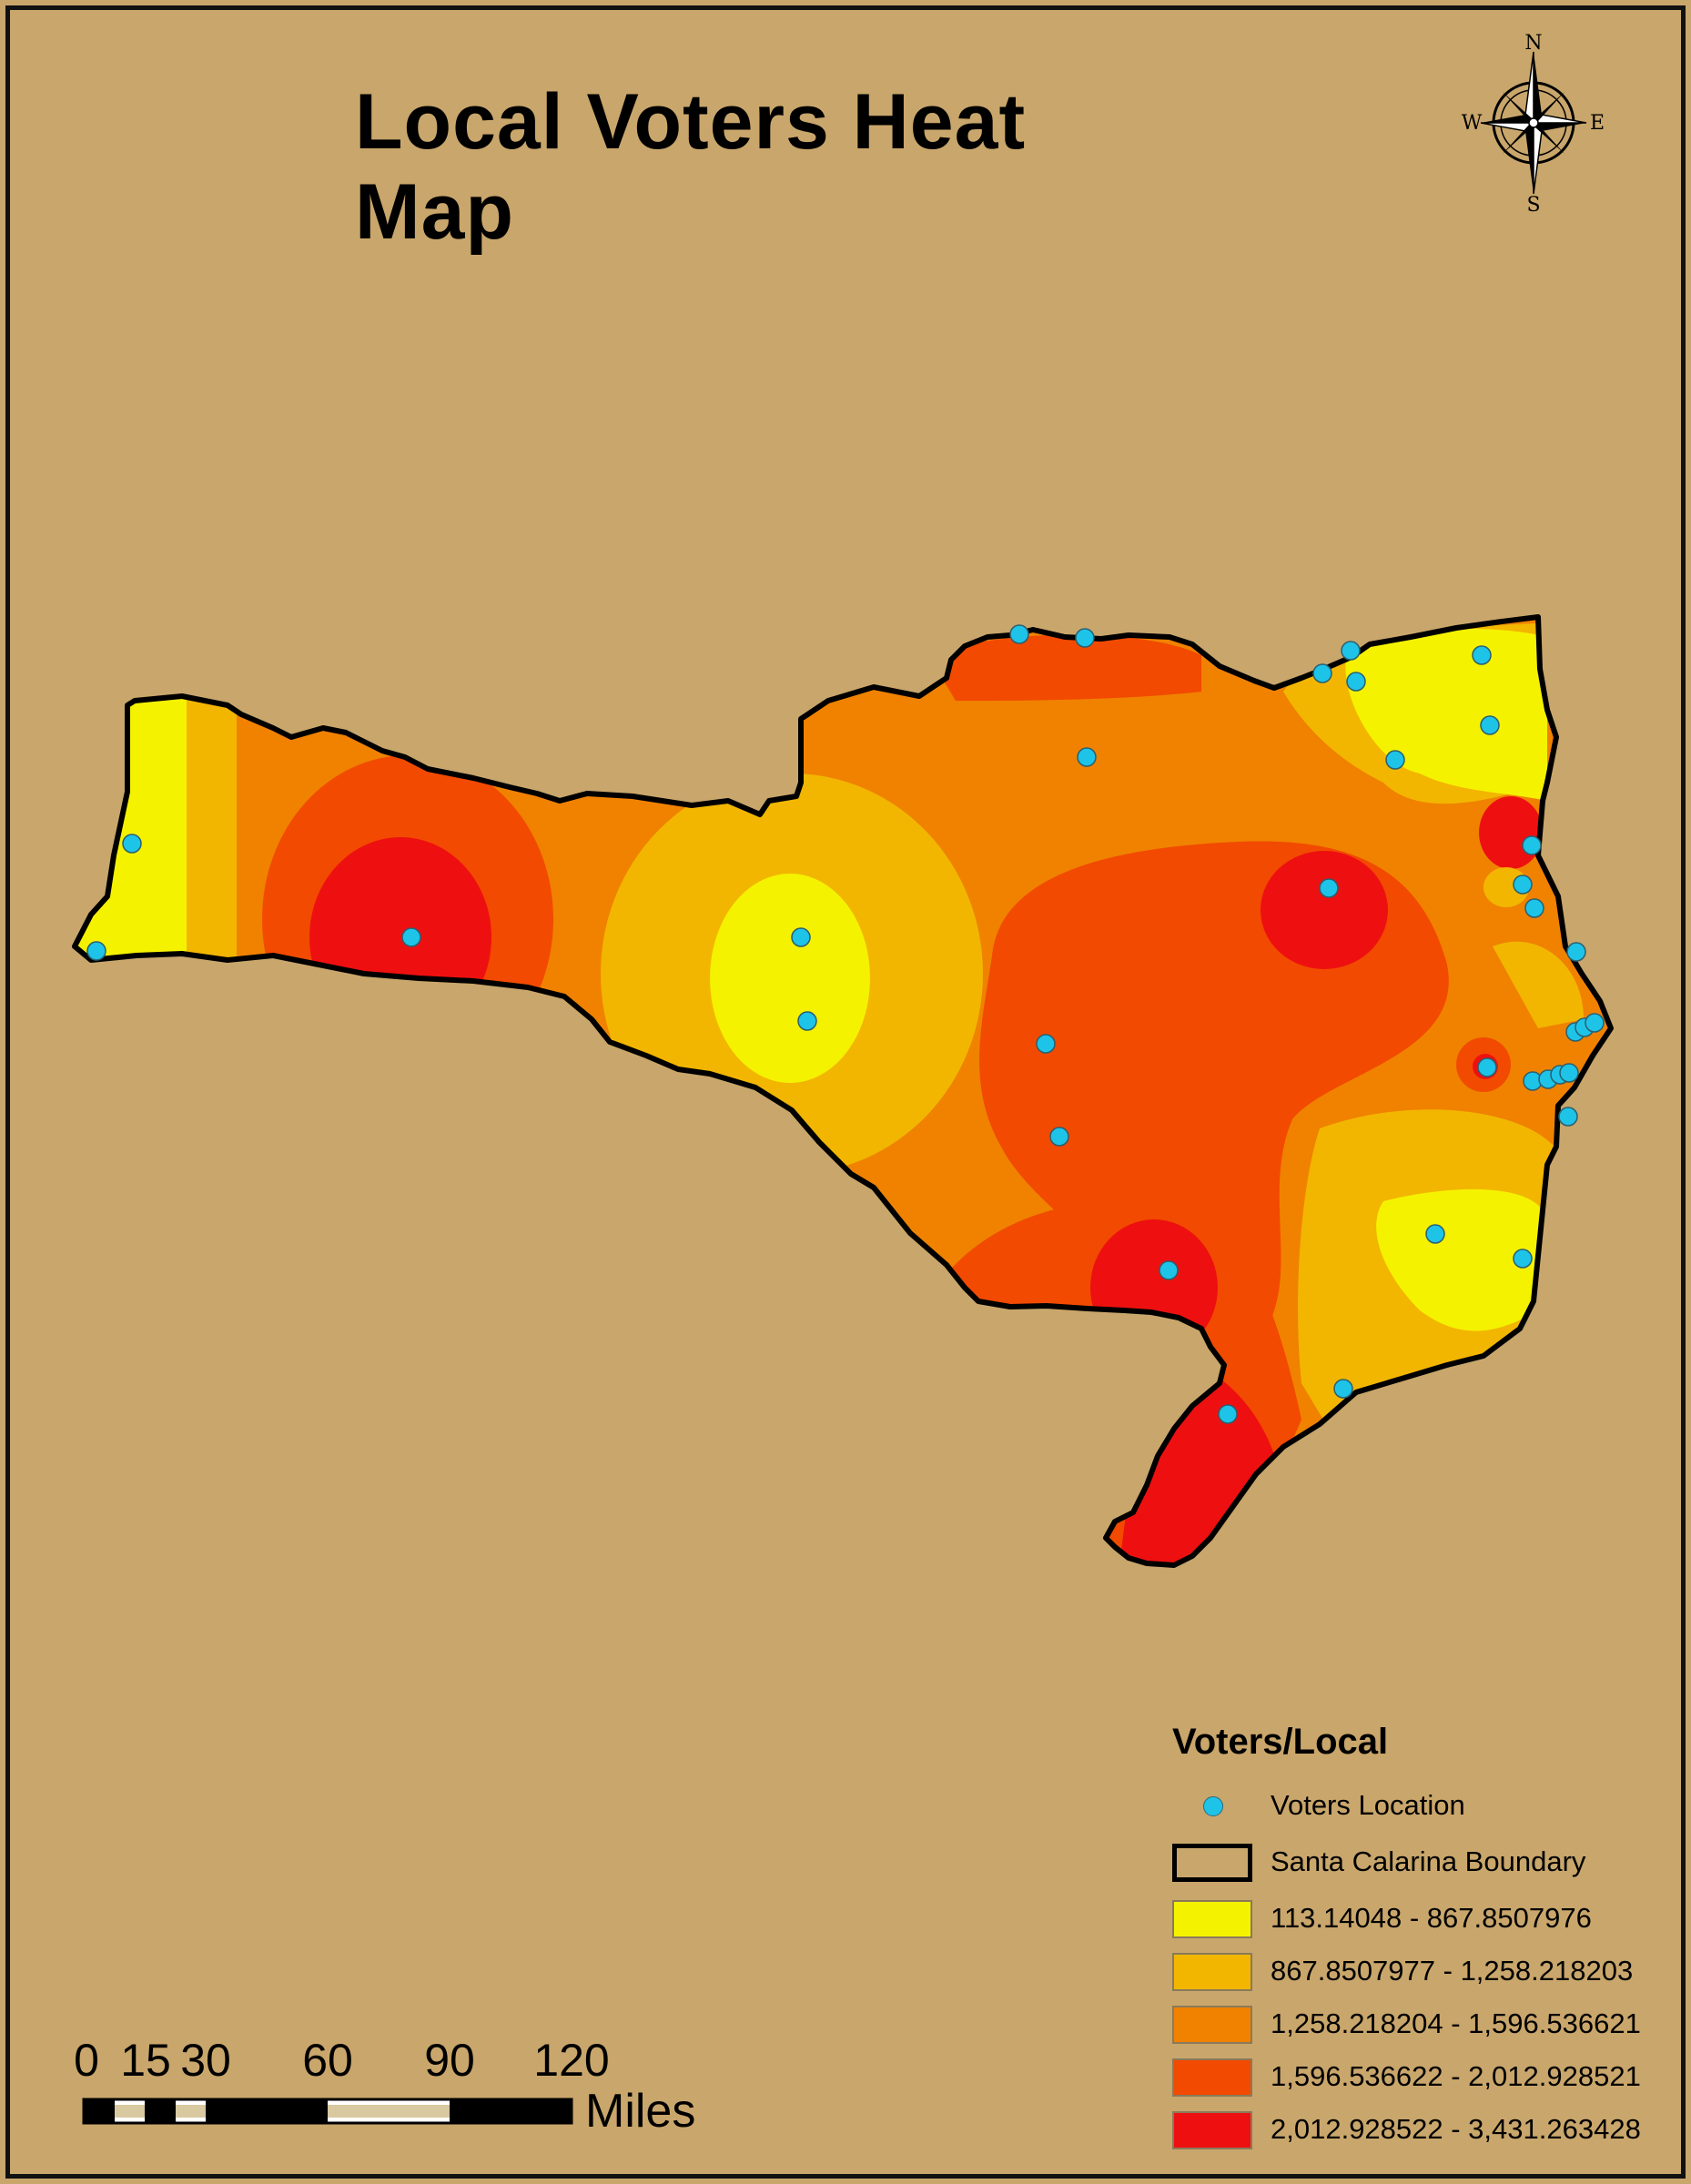 Image resolution: width=1691 pixels, height=2184 pixels. I want to click on compass-west-label: W, so click(1472, 124).